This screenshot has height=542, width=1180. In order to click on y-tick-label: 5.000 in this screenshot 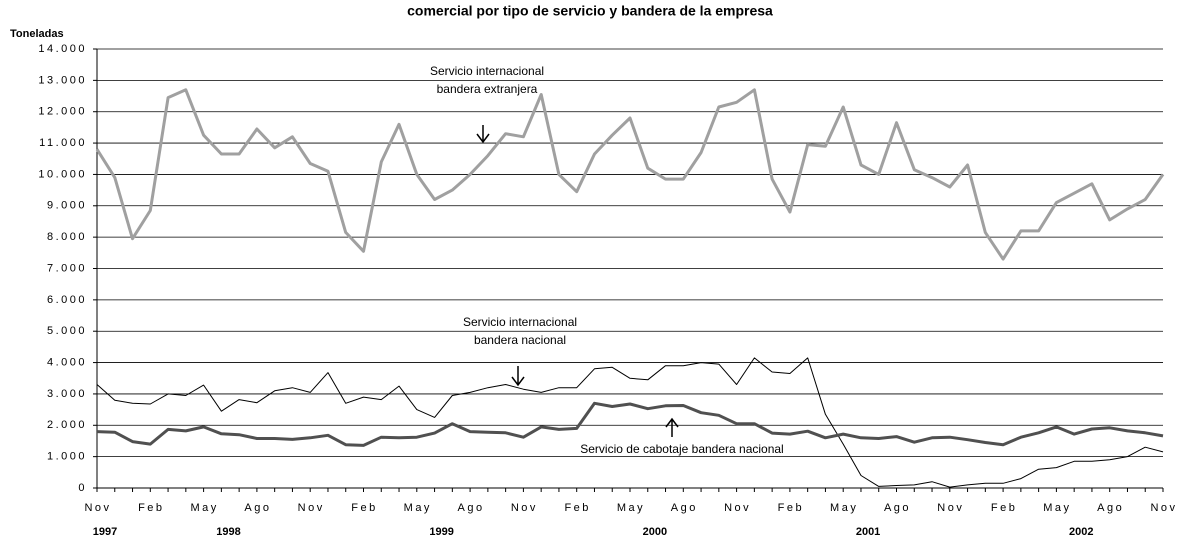, I will do `click(67, 331)`.